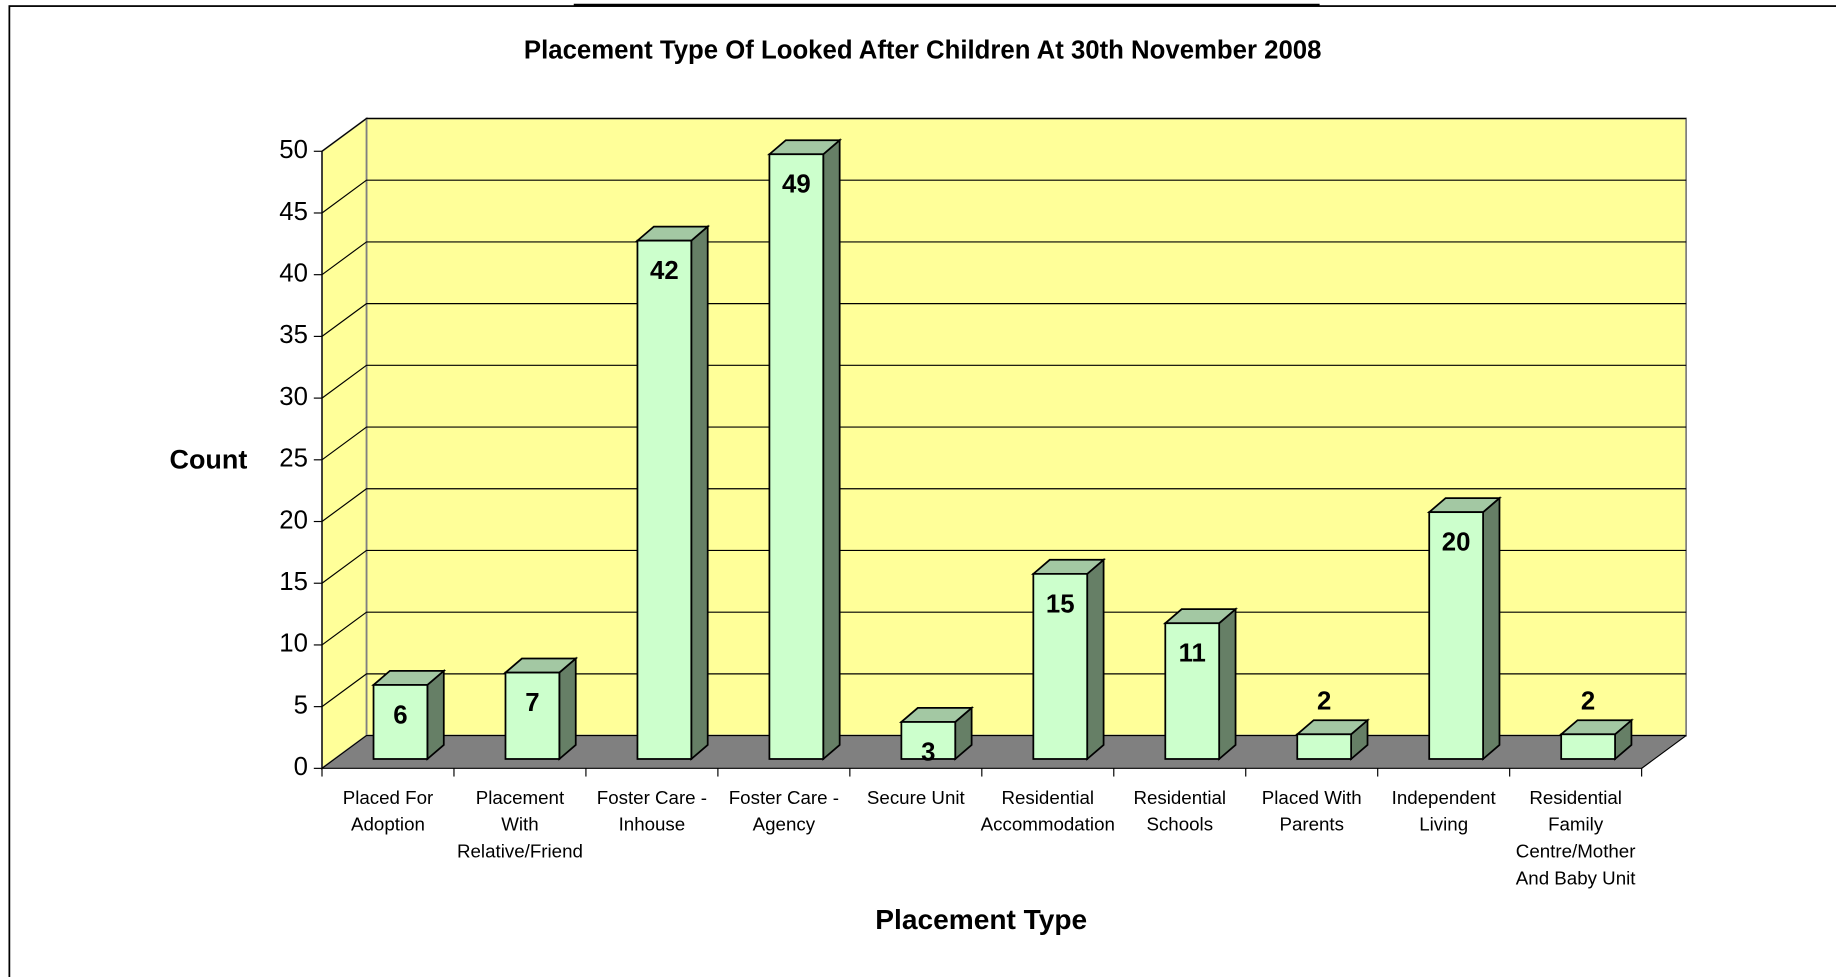 The image size is (1836, 977). I want to click on x-tick-label: Placement With Relative/Friend, so click(520, 824).